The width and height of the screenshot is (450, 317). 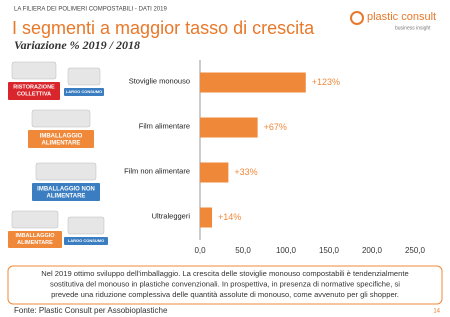 What do you see at coordinates (200, 250) in the screenshot?
I see `x-tick-label: 0,0` at bounding box center [200, 250].